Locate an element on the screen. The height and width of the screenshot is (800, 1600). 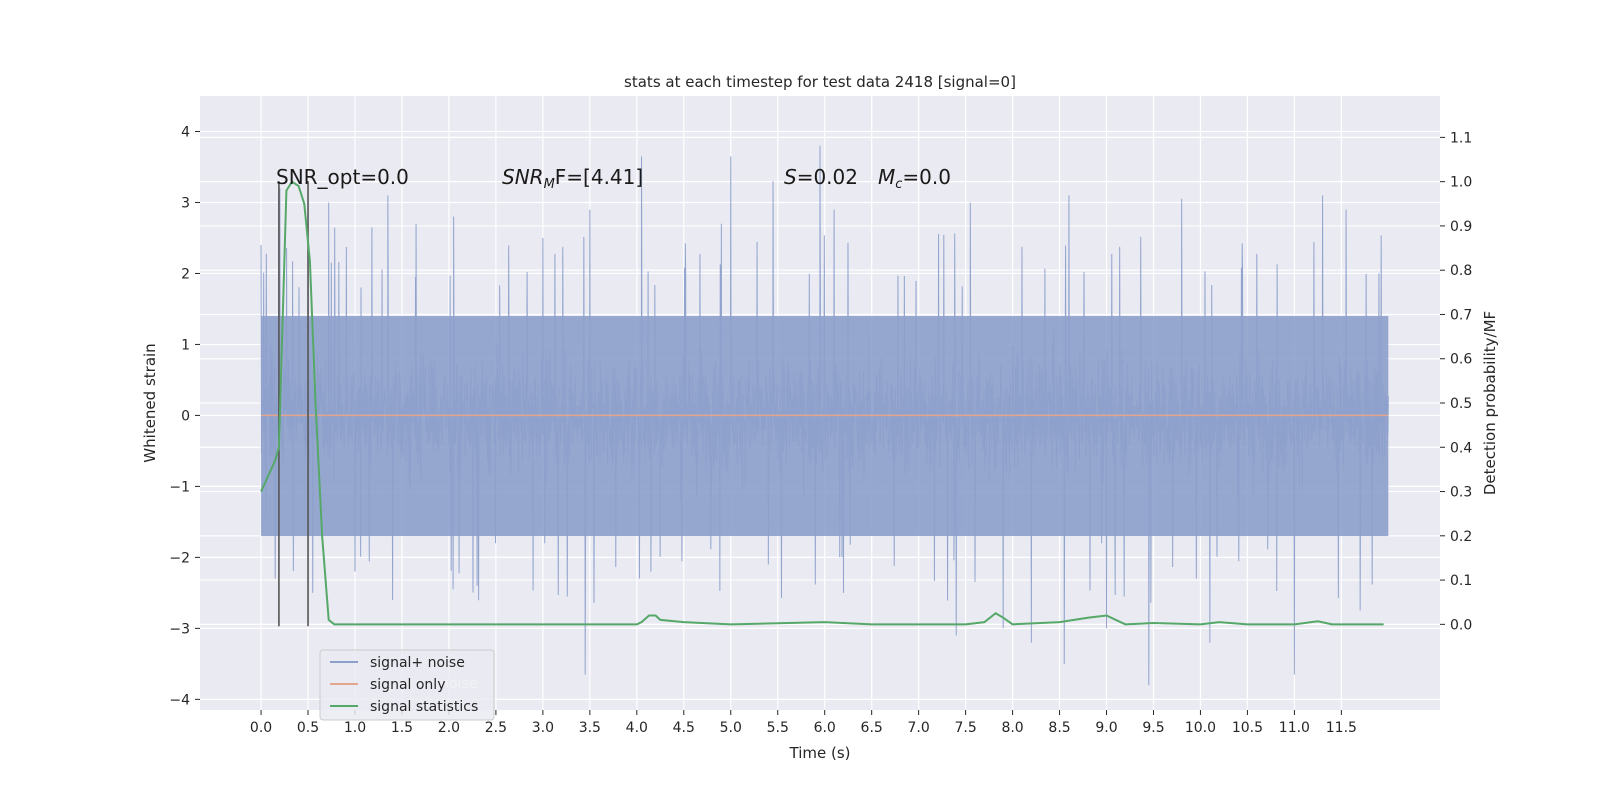
x-tick-label-8: 4.0 is located at coordinates (637, 728).